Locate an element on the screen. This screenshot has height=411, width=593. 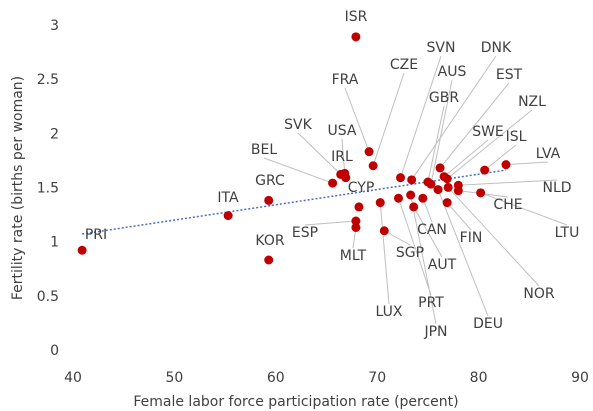
point-label: IRL is located at coordinates (342, 157).